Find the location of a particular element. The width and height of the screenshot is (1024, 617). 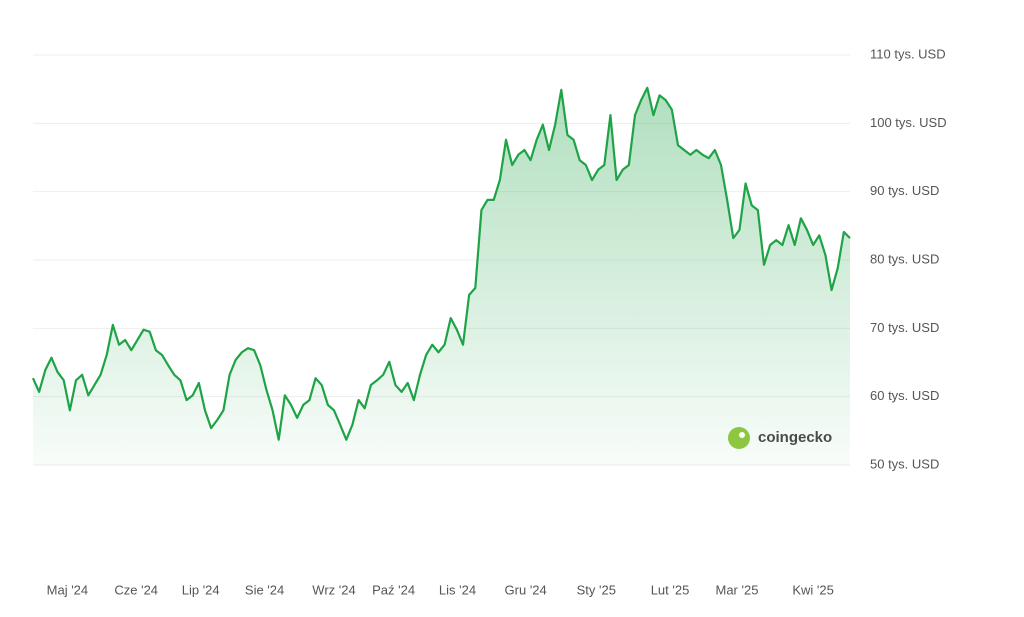

x-tick-label: Lis '24 is located at coordinates (457, 589).